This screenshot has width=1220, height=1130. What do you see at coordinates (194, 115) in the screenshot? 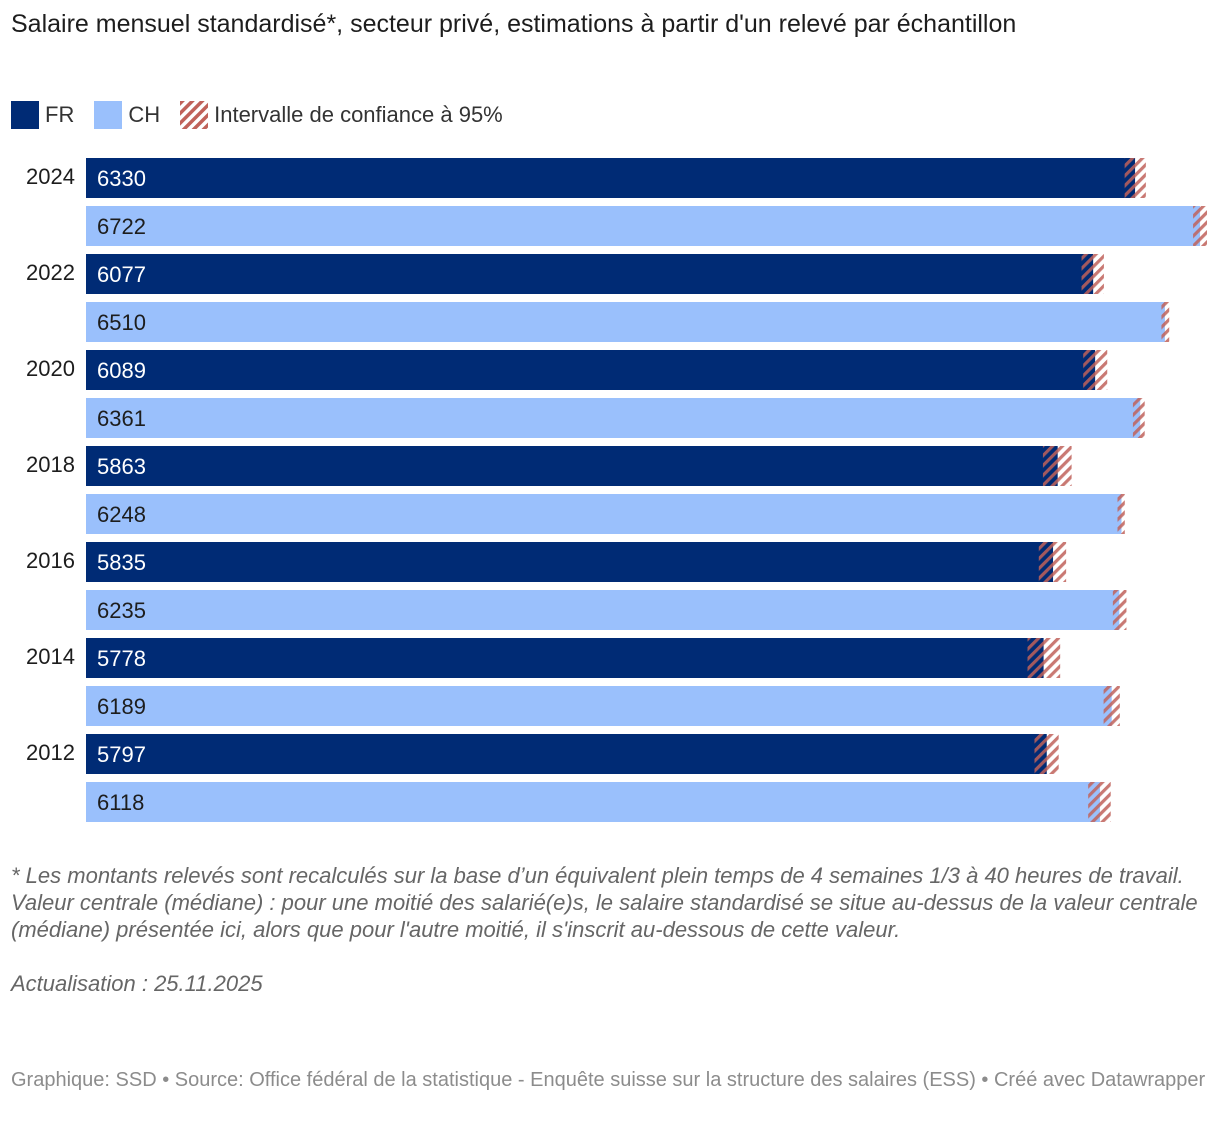
I see `legend-swatch-ci` at bounding box center [194, 115].